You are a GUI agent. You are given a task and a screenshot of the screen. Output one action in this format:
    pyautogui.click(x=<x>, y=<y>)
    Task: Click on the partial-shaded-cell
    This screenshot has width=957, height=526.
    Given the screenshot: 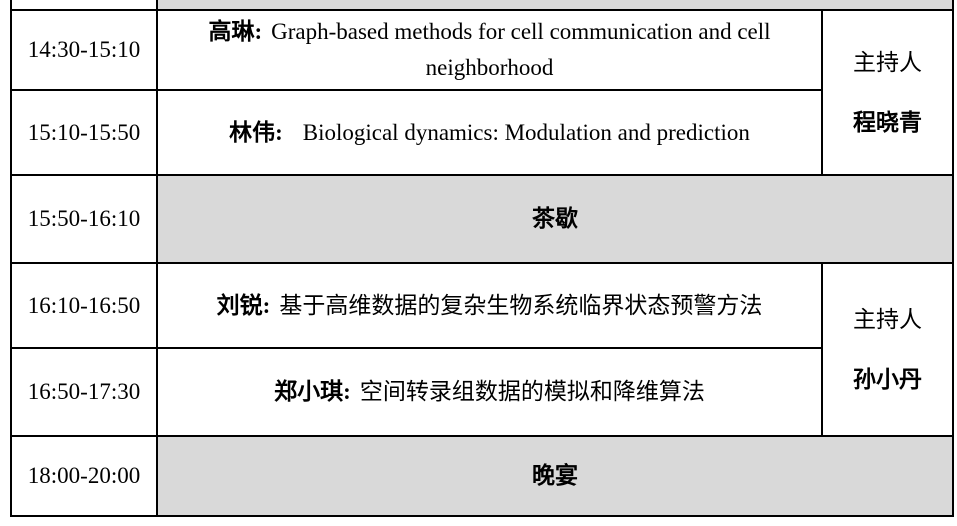 What is the action you would take?
    pyautogui.click(x=555, y=5)
    